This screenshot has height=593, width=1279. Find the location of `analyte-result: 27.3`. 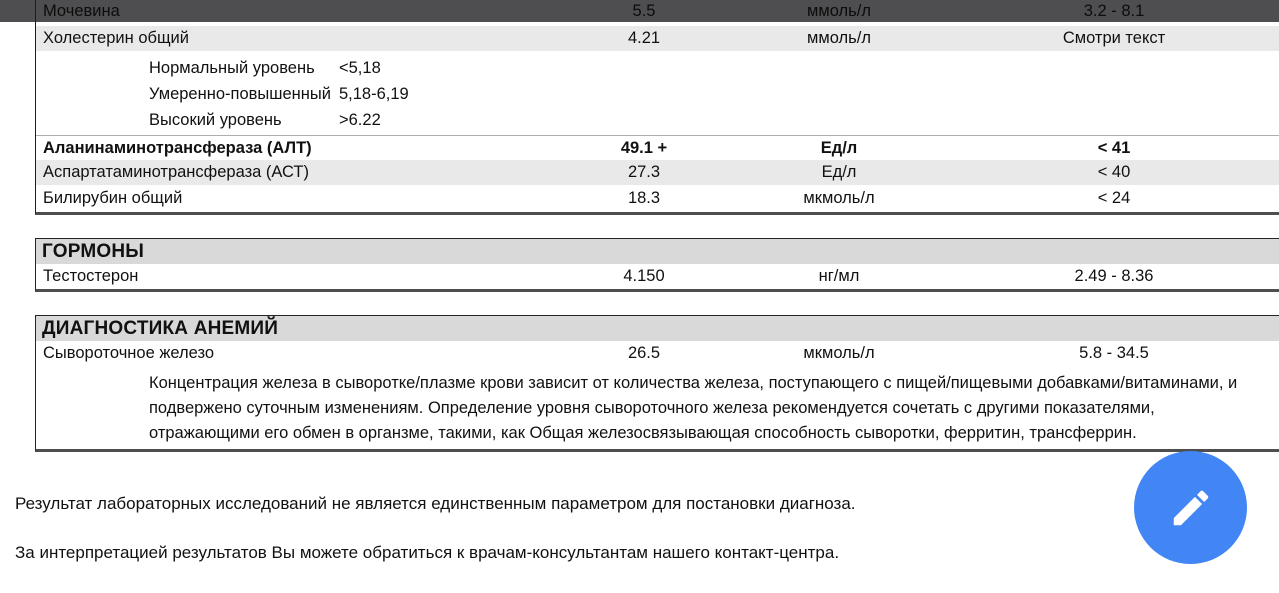

analyte-result: 27.3 is located at coordinates (644, 172).